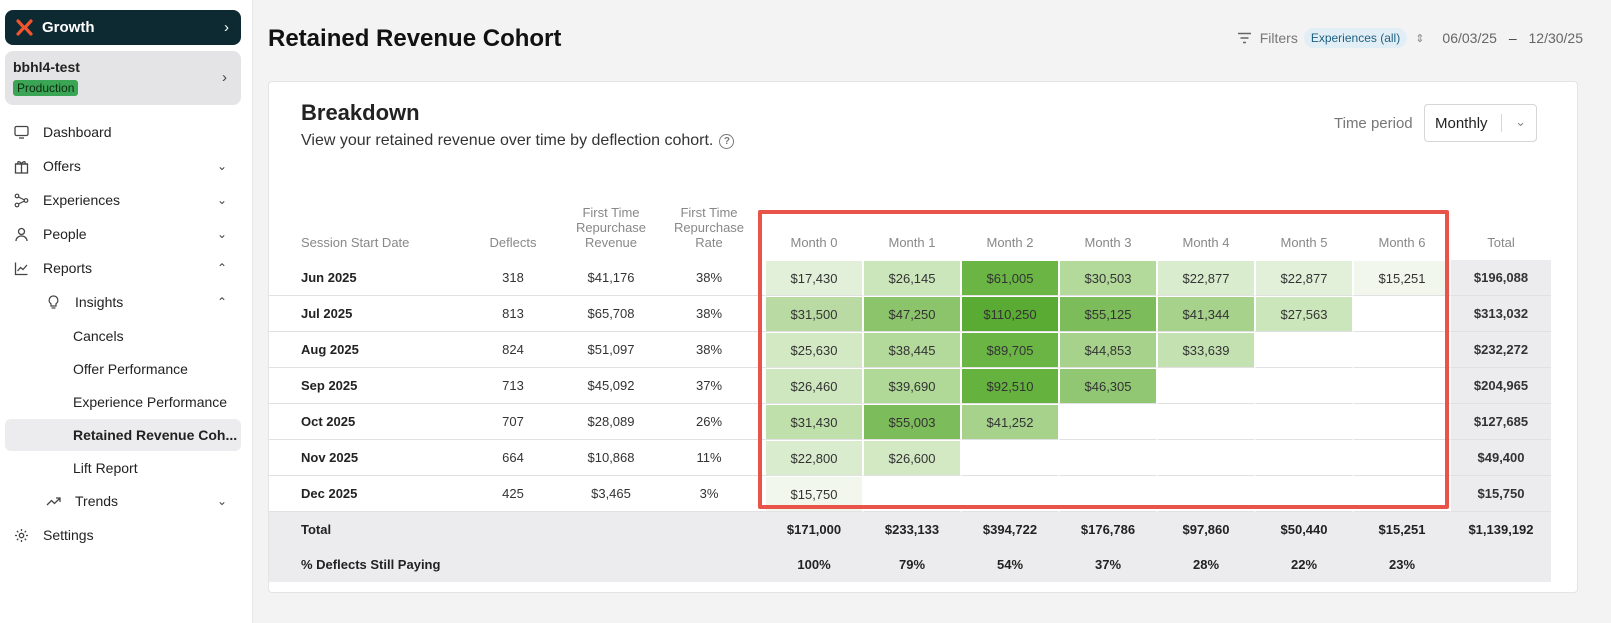 This screenshot has height=623, width=1611. What do you see at coordinates (1304, 242) in the screenshot?
I see `col-header-month-5: Month 5` at bounding box center [1304, 242].